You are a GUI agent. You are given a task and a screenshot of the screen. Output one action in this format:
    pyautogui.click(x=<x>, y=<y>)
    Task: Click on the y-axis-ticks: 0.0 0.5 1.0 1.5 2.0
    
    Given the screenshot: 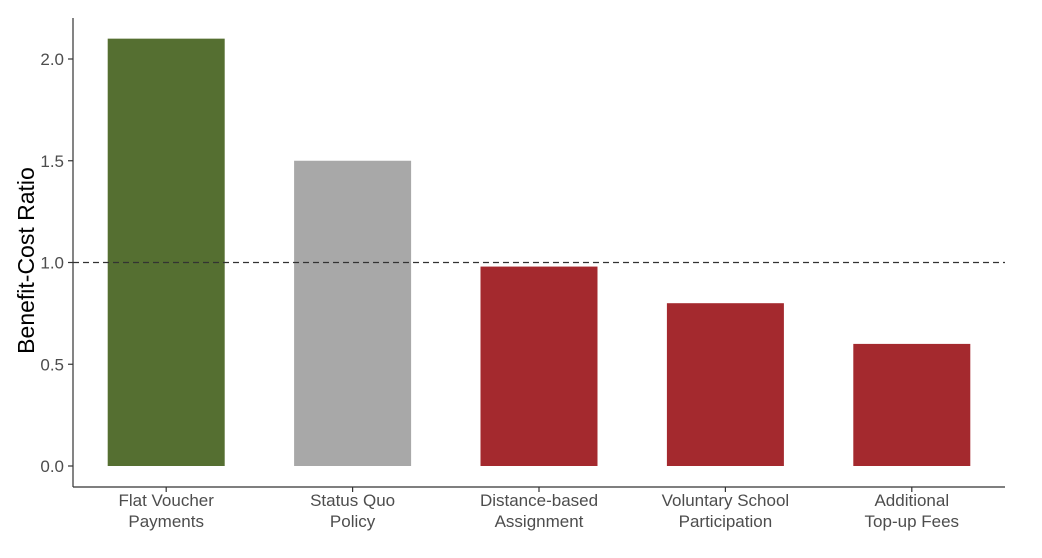 What is the action you would take?
    pyautogui.click(x=56, y=263)
    